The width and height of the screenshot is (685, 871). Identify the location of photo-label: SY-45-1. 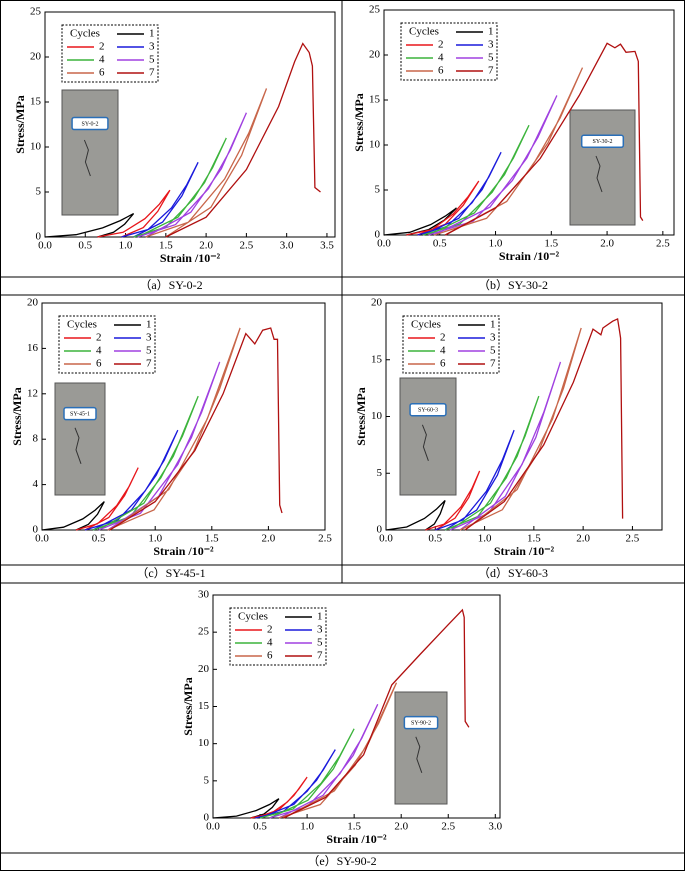
(80, 415).